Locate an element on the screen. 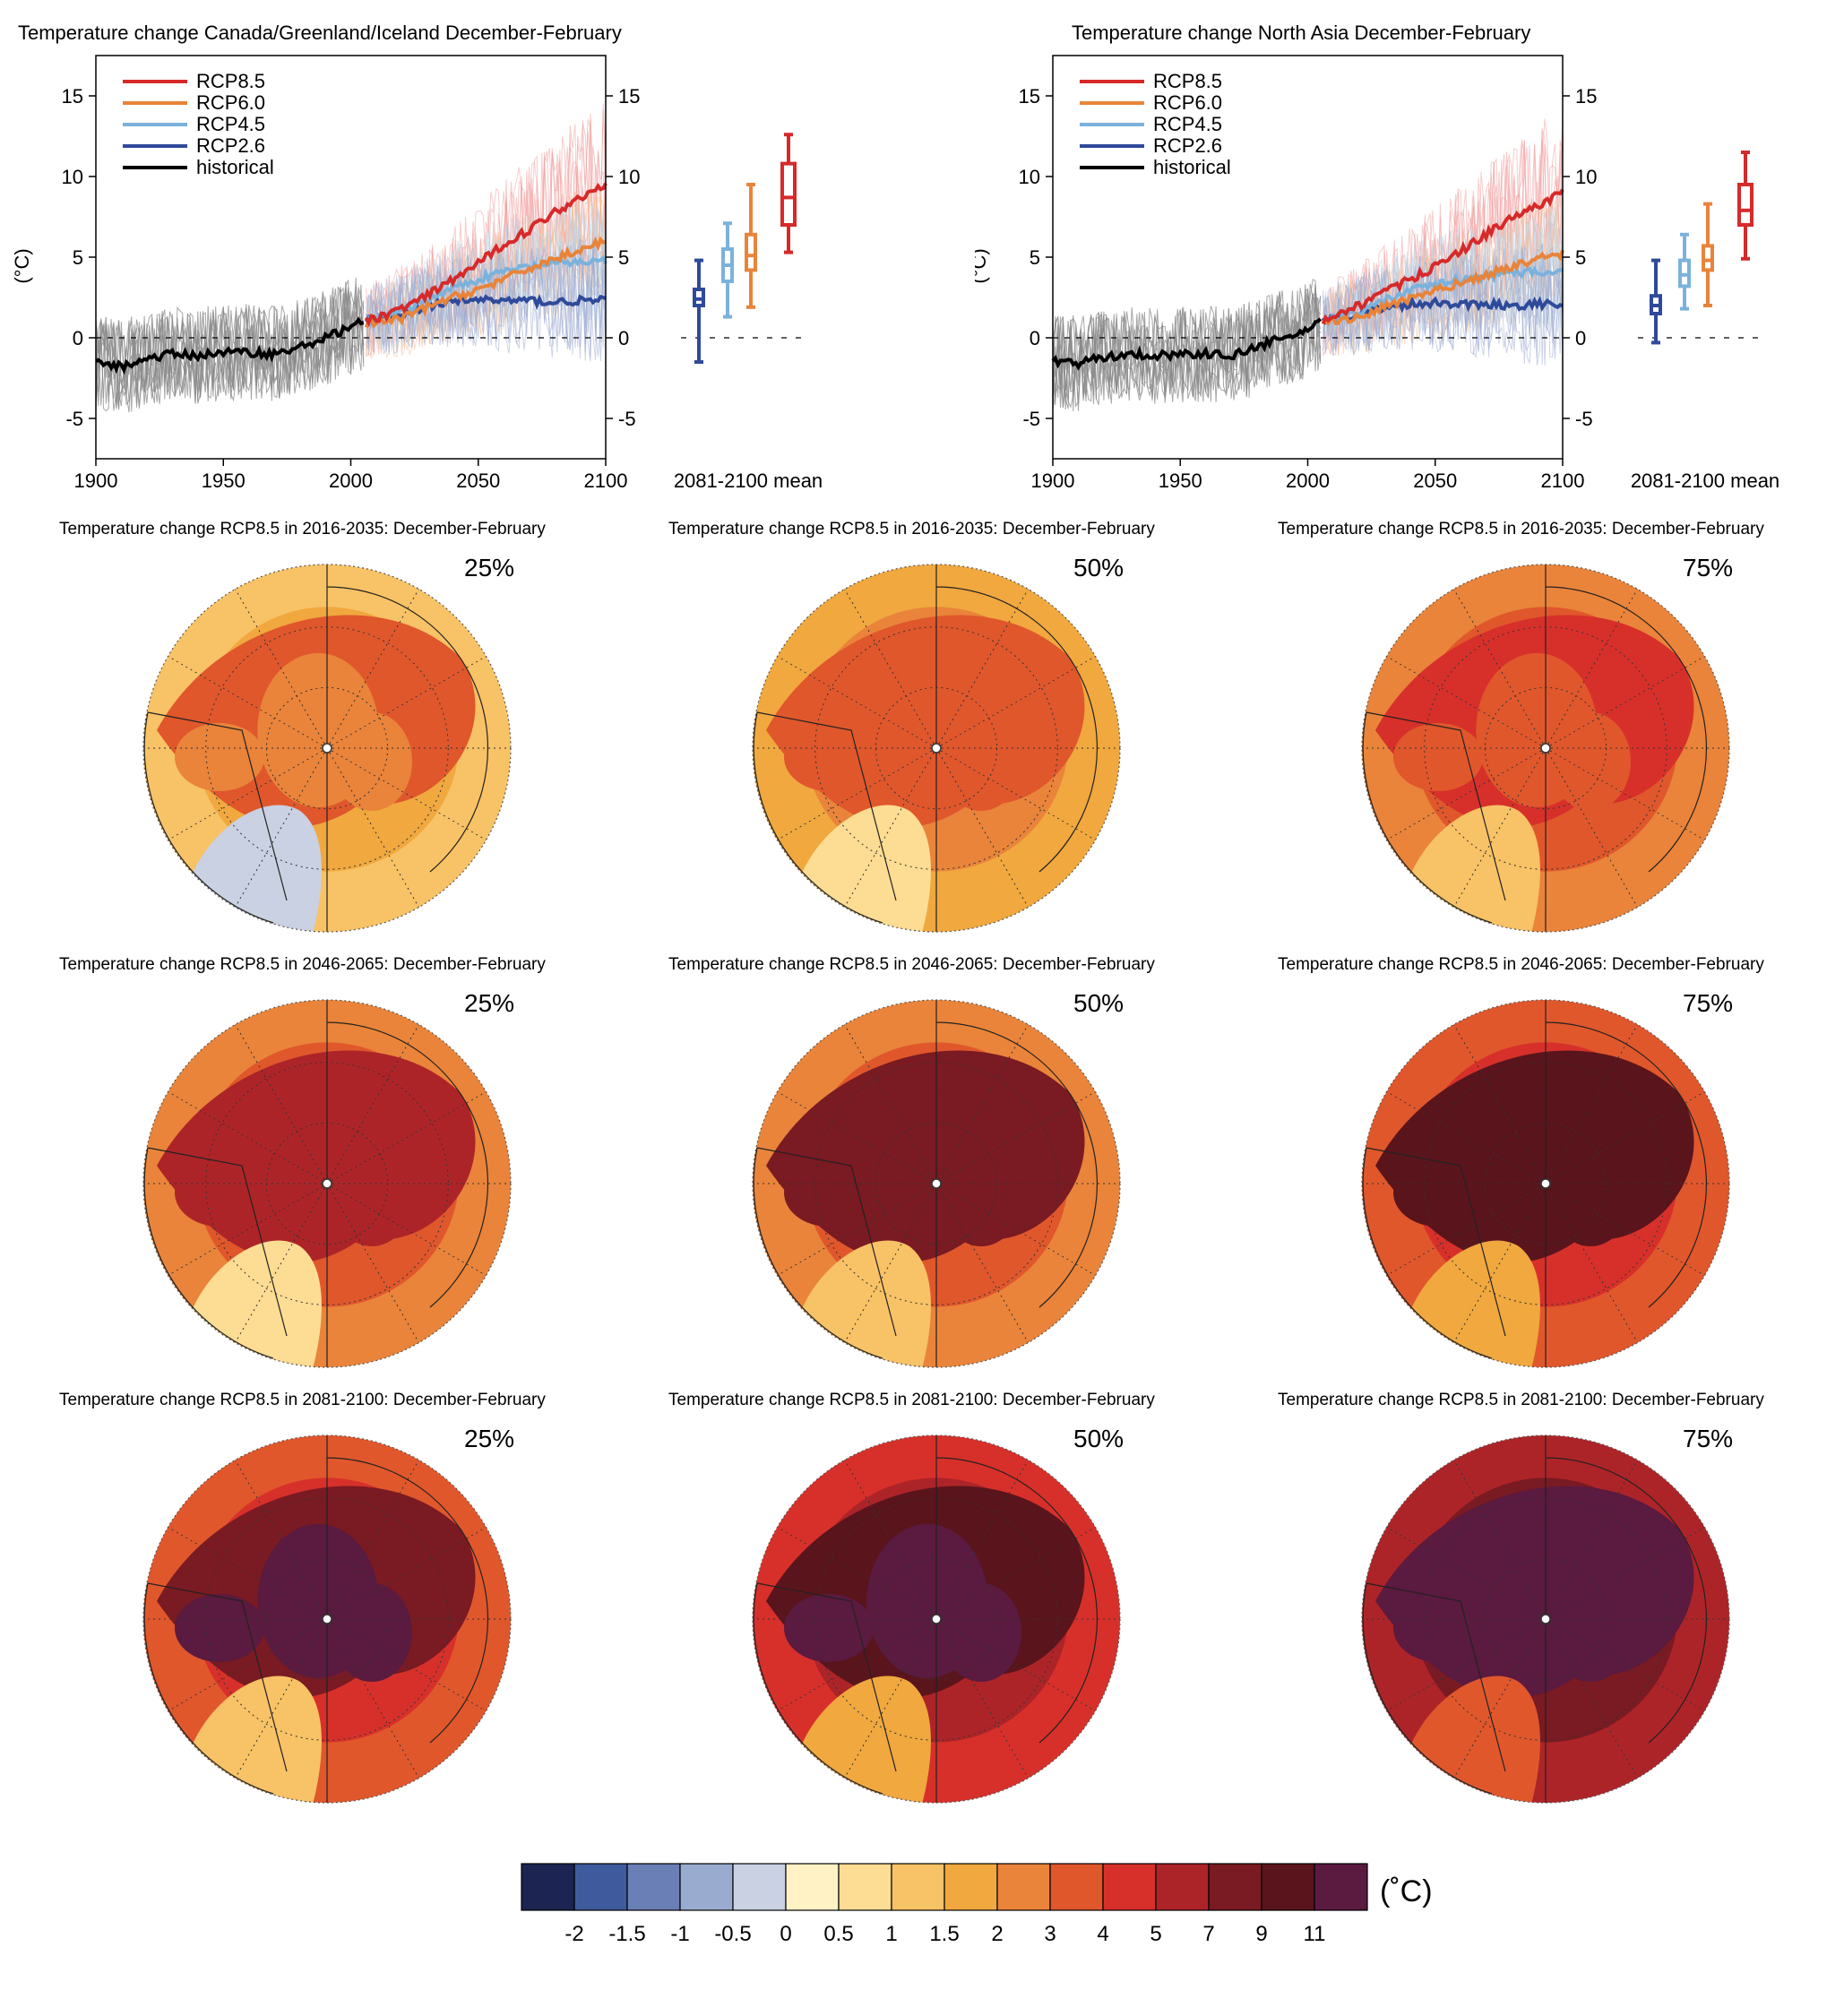  colorbar-label: 1.5 is located at coordinates (944, 1934).